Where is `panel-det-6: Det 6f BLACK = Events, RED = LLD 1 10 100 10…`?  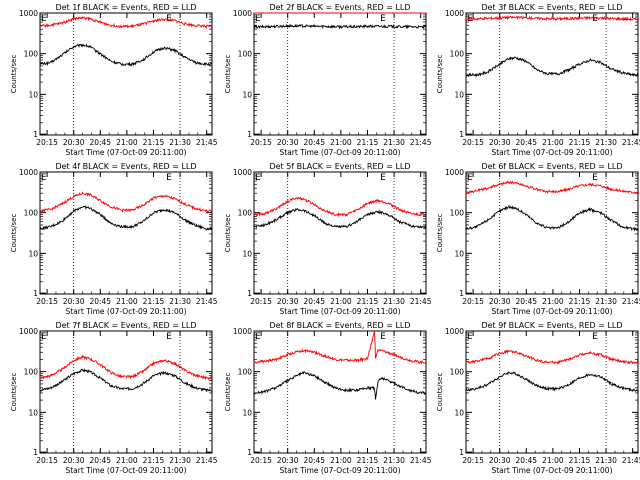
panel-det-6: Det 6f BLACK = Events, RED = LLD 1 10 100 10… is located at coordinates (538, 239).